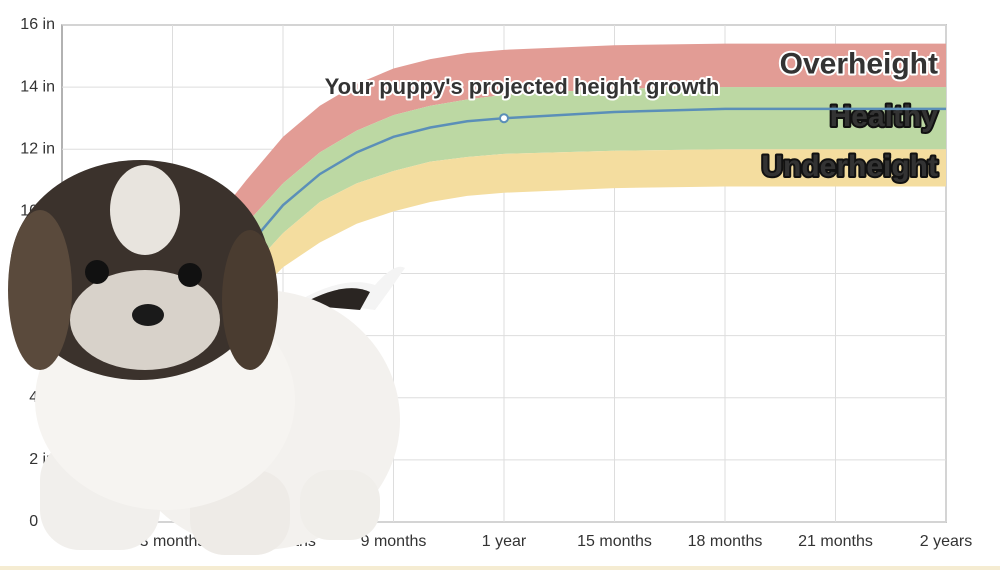  Describe the element at coordinates (37, 86) in the screenshot. I see `y-tick-label: 14 in` at that location.